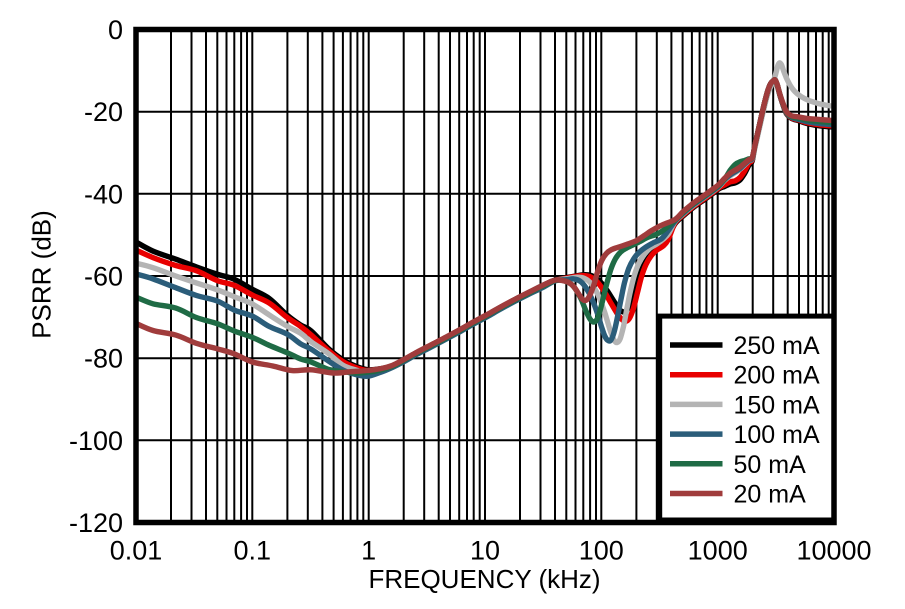 This screenshot has width=905, height=609. Describe the element at coordinates (253, 551) in the screenshot. I see `svg-text: 0.1` at that location.